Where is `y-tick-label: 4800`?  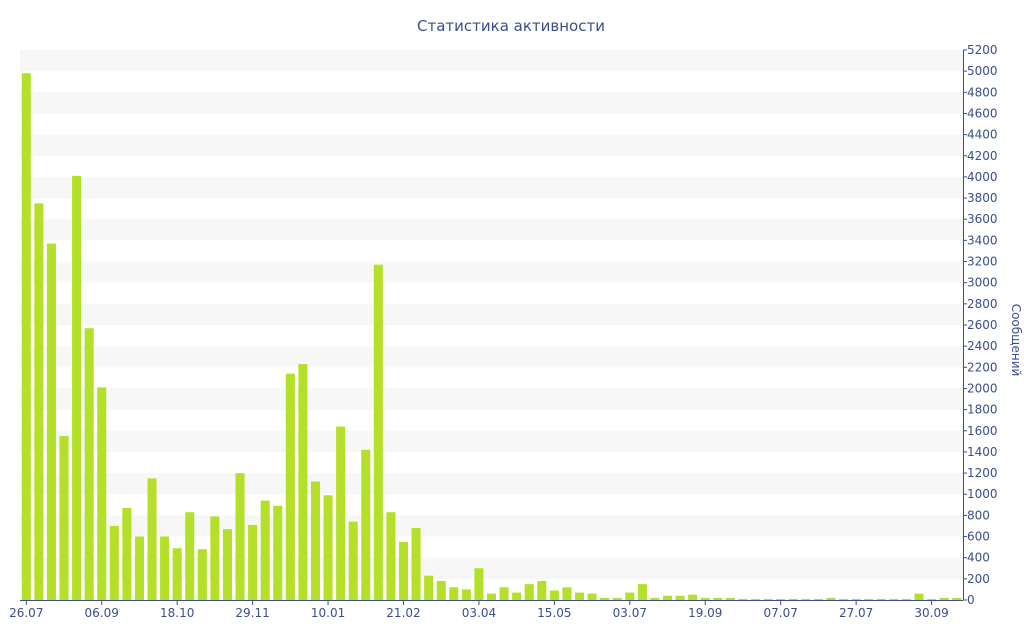
y-tick-label: 4800 is located at coordinates (982, 92).